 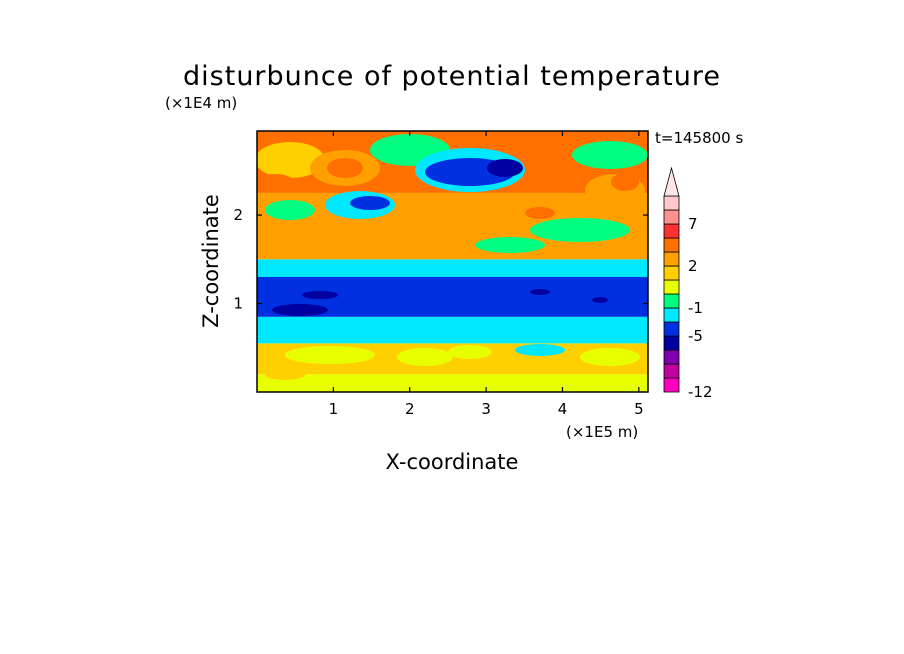 What do you see at coordinates (410, 409) in the screenshot?
I see `x-tick-label: 2` at bounding box center [410, 409].